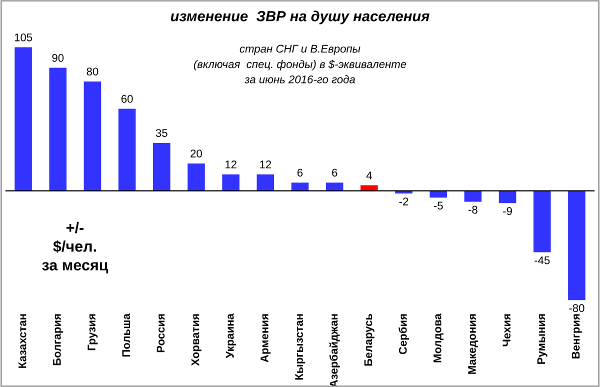 The width and height of the screenshot is (600, 387). What do you see at coordinates (542, 260) in the screenshot?
I see `data-label: -45` at bounding box center [542, 260].